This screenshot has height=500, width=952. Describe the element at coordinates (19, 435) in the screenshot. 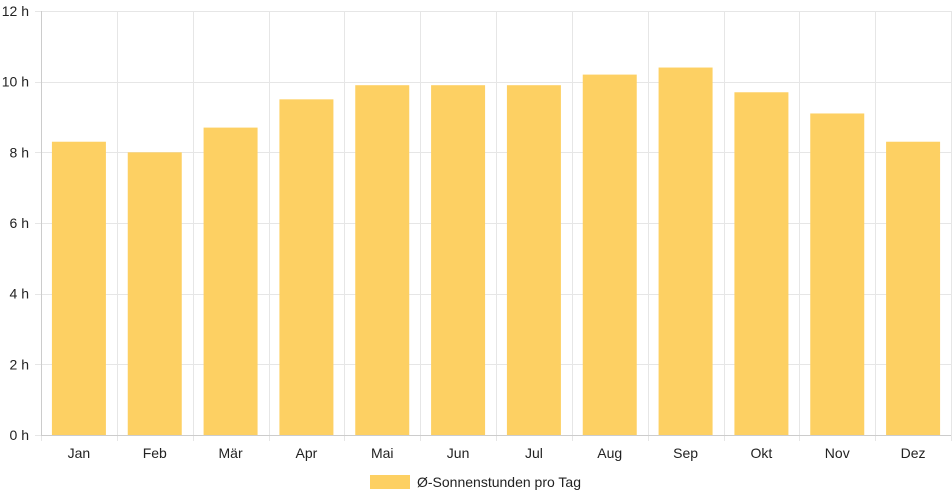

I see `y-tick-label: 0 h` at that location.